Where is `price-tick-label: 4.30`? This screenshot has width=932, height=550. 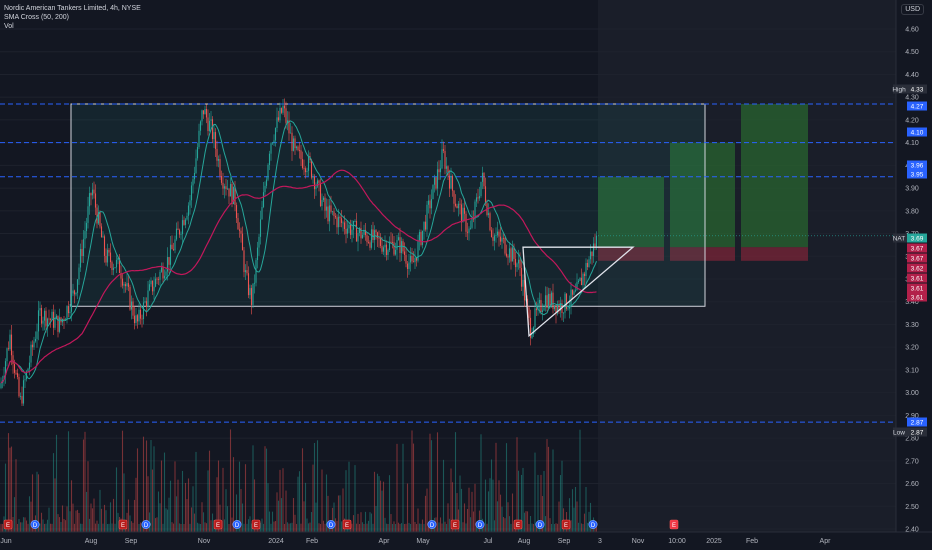
price-tick-label: 4.30 is located at coordinates (912, 98).